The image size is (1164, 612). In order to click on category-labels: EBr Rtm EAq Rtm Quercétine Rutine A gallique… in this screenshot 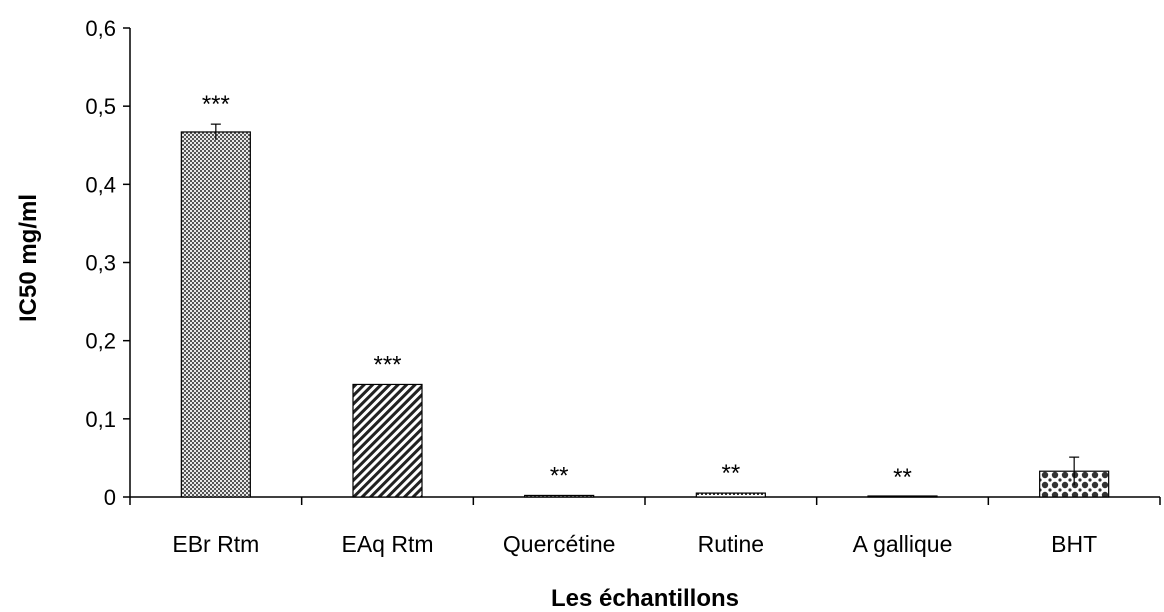, I will do `click(634, 544)`.